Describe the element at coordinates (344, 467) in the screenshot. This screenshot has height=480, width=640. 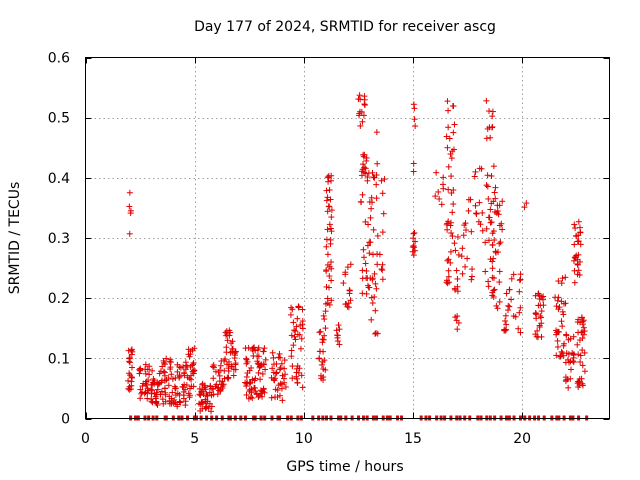
I see `x-axis-label: GPS time / hours` at that location.